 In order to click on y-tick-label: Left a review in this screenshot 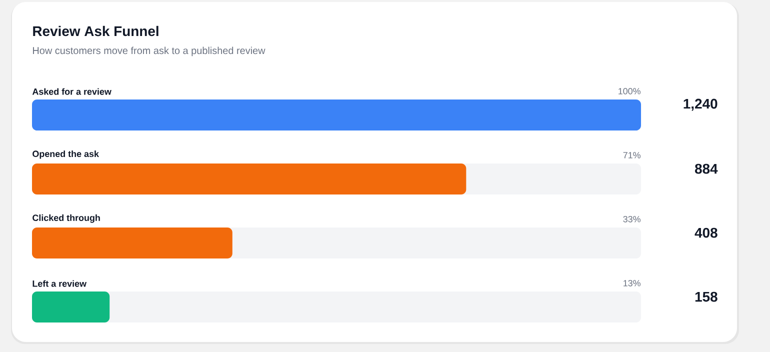, I will do `click(59, 283)`.